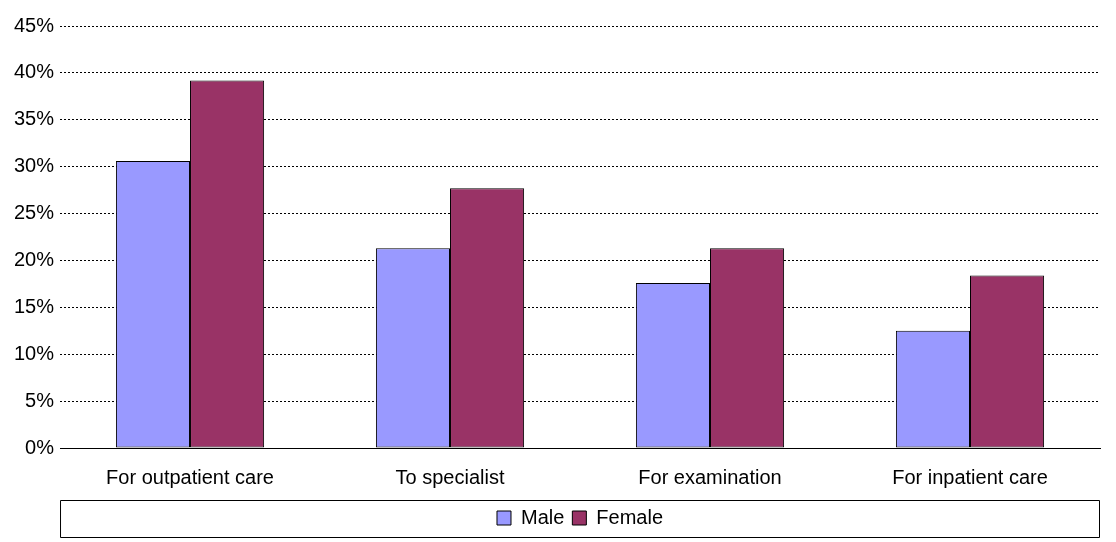 The width and height of the screenshot is (1116, 542). Describe the element at coordinates (34, 118) in the screenshot. I see `y-tick-label: 35%` at that location.